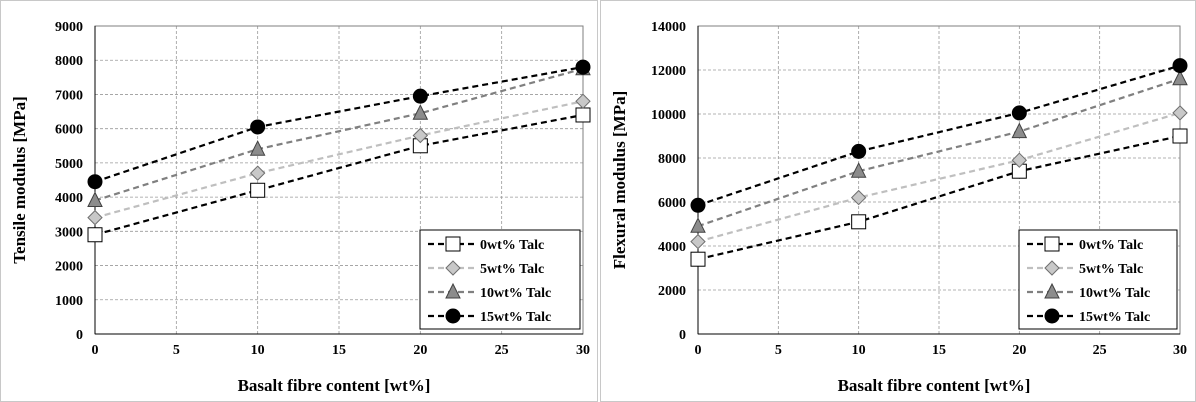 This screenshot has width=1196, height=402. What do you see at coordinates (668, 27) in the screenshot?
I see `y-tick-label: 14000` at bounding box center [668, 27].